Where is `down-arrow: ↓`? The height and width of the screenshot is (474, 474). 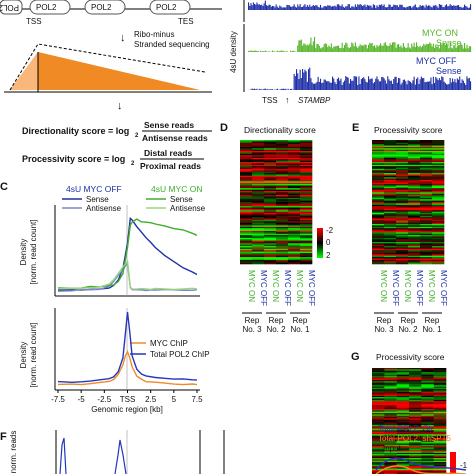
down-arrow: ↓ is located at coordinates (123, 38).